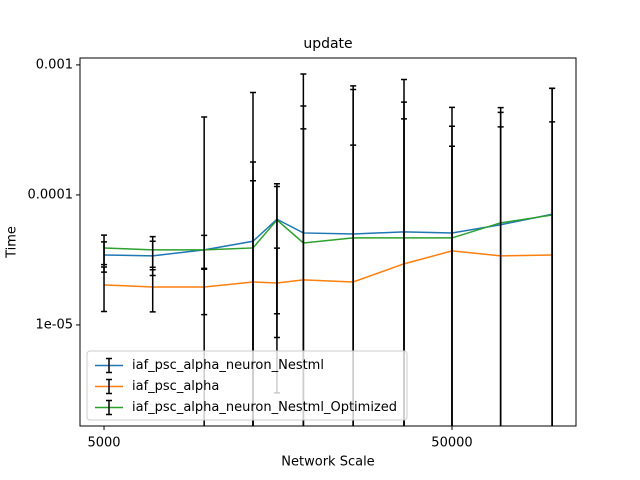 The image size is (640, 480). What do you see at coordinates (12, 242) in the screenshot?
I see `y-axis-label: Time` at bounding box center [12, 242].